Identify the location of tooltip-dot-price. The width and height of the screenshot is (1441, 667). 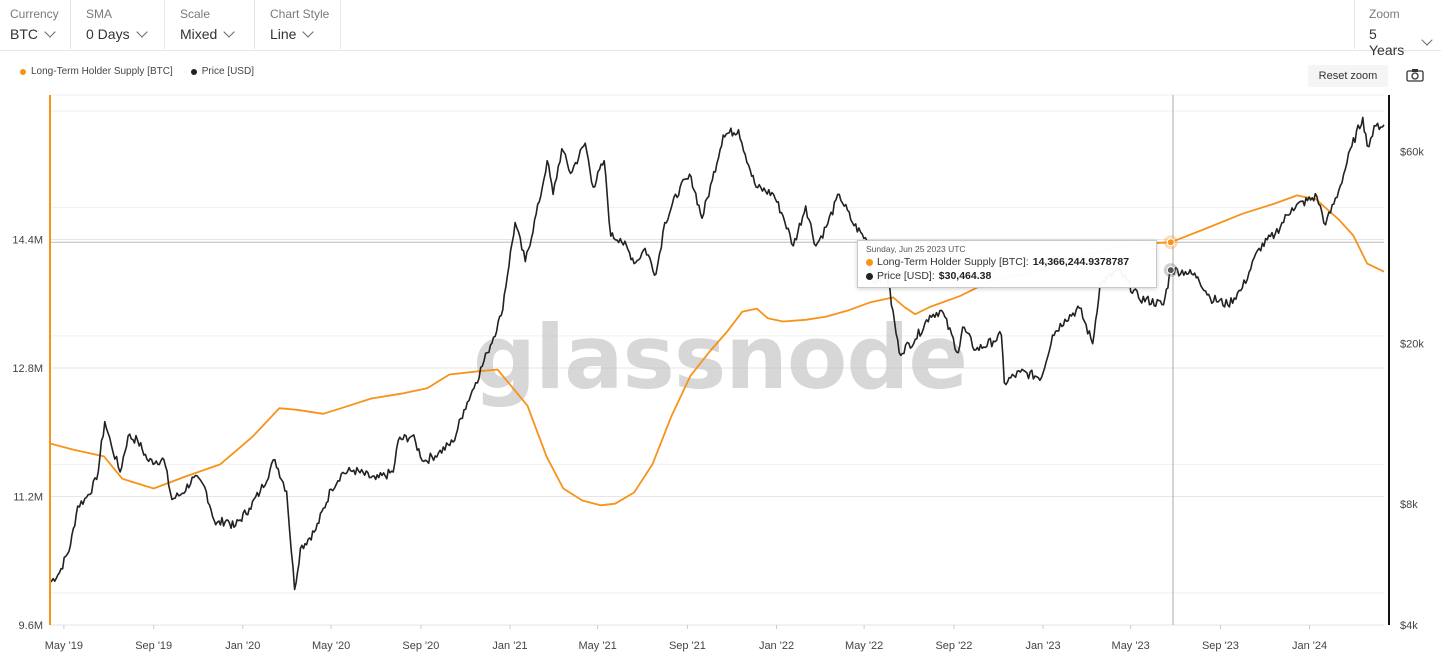
(869, 276).